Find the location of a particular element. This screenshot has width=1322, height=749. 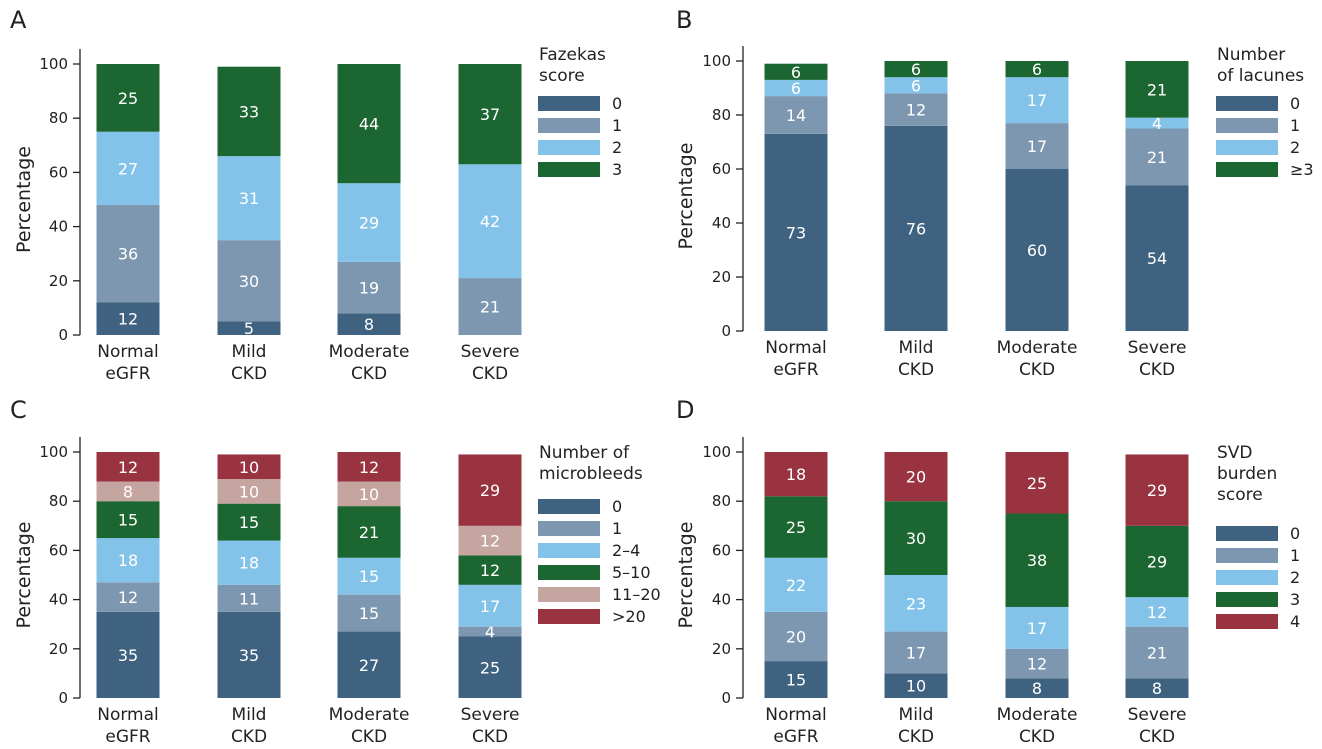

legend-label: 5–10 is located at coordinates (631, 572).